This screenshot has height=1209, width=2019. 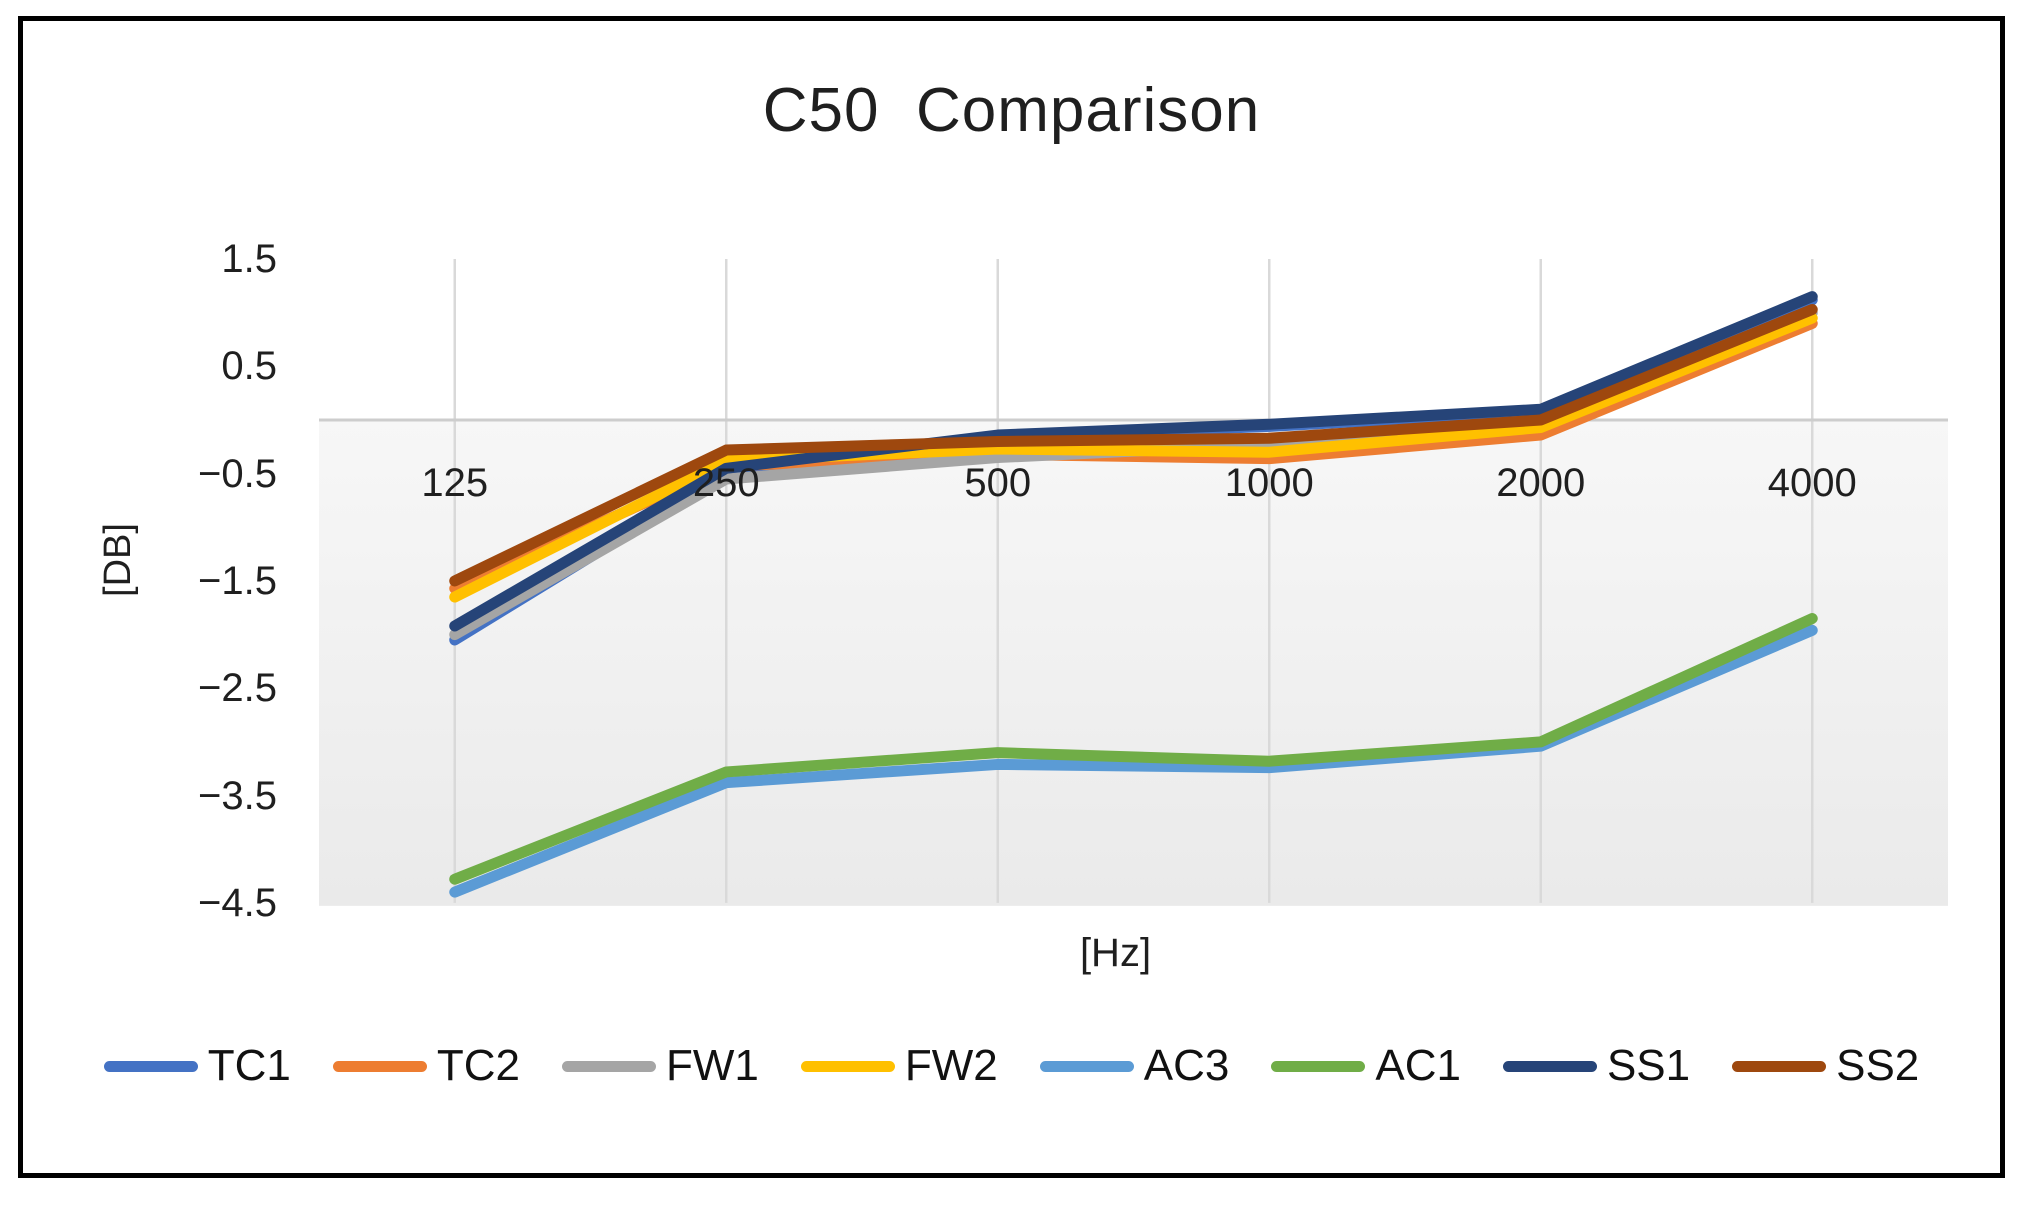 I want to click on legend-label-TC2: TC2, so click(x=478, y=1065).